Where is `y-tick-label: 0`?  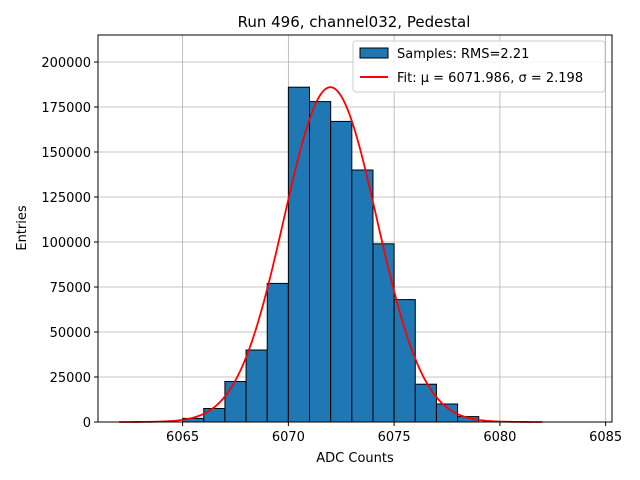
y-tick-label: 0 is located at coordinates (87, 423).